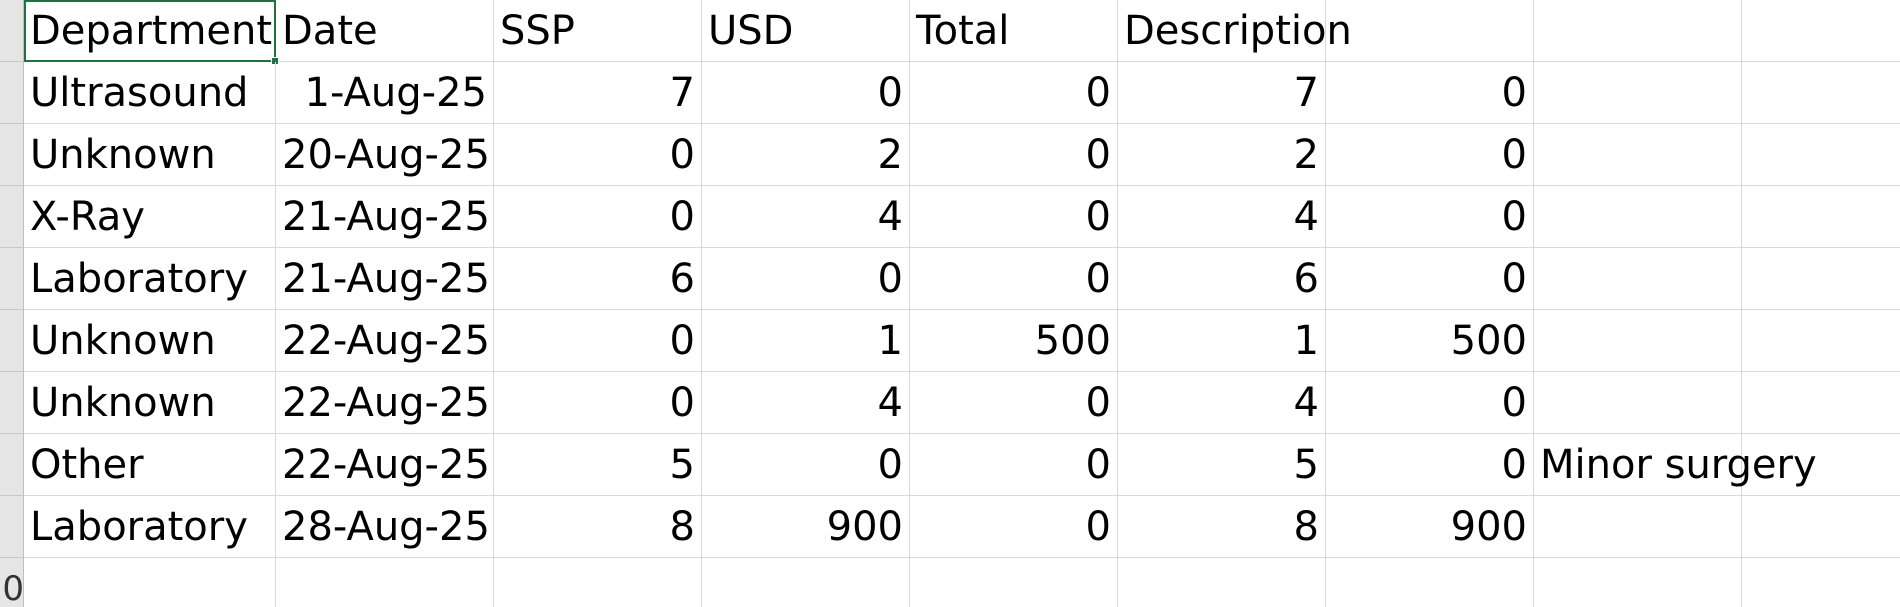 This screenshot has width=1900, height=607. Describe the element at coordinates (385, 155) in the screenshot. I see `table-cell: 20-Aug-25` at that location.